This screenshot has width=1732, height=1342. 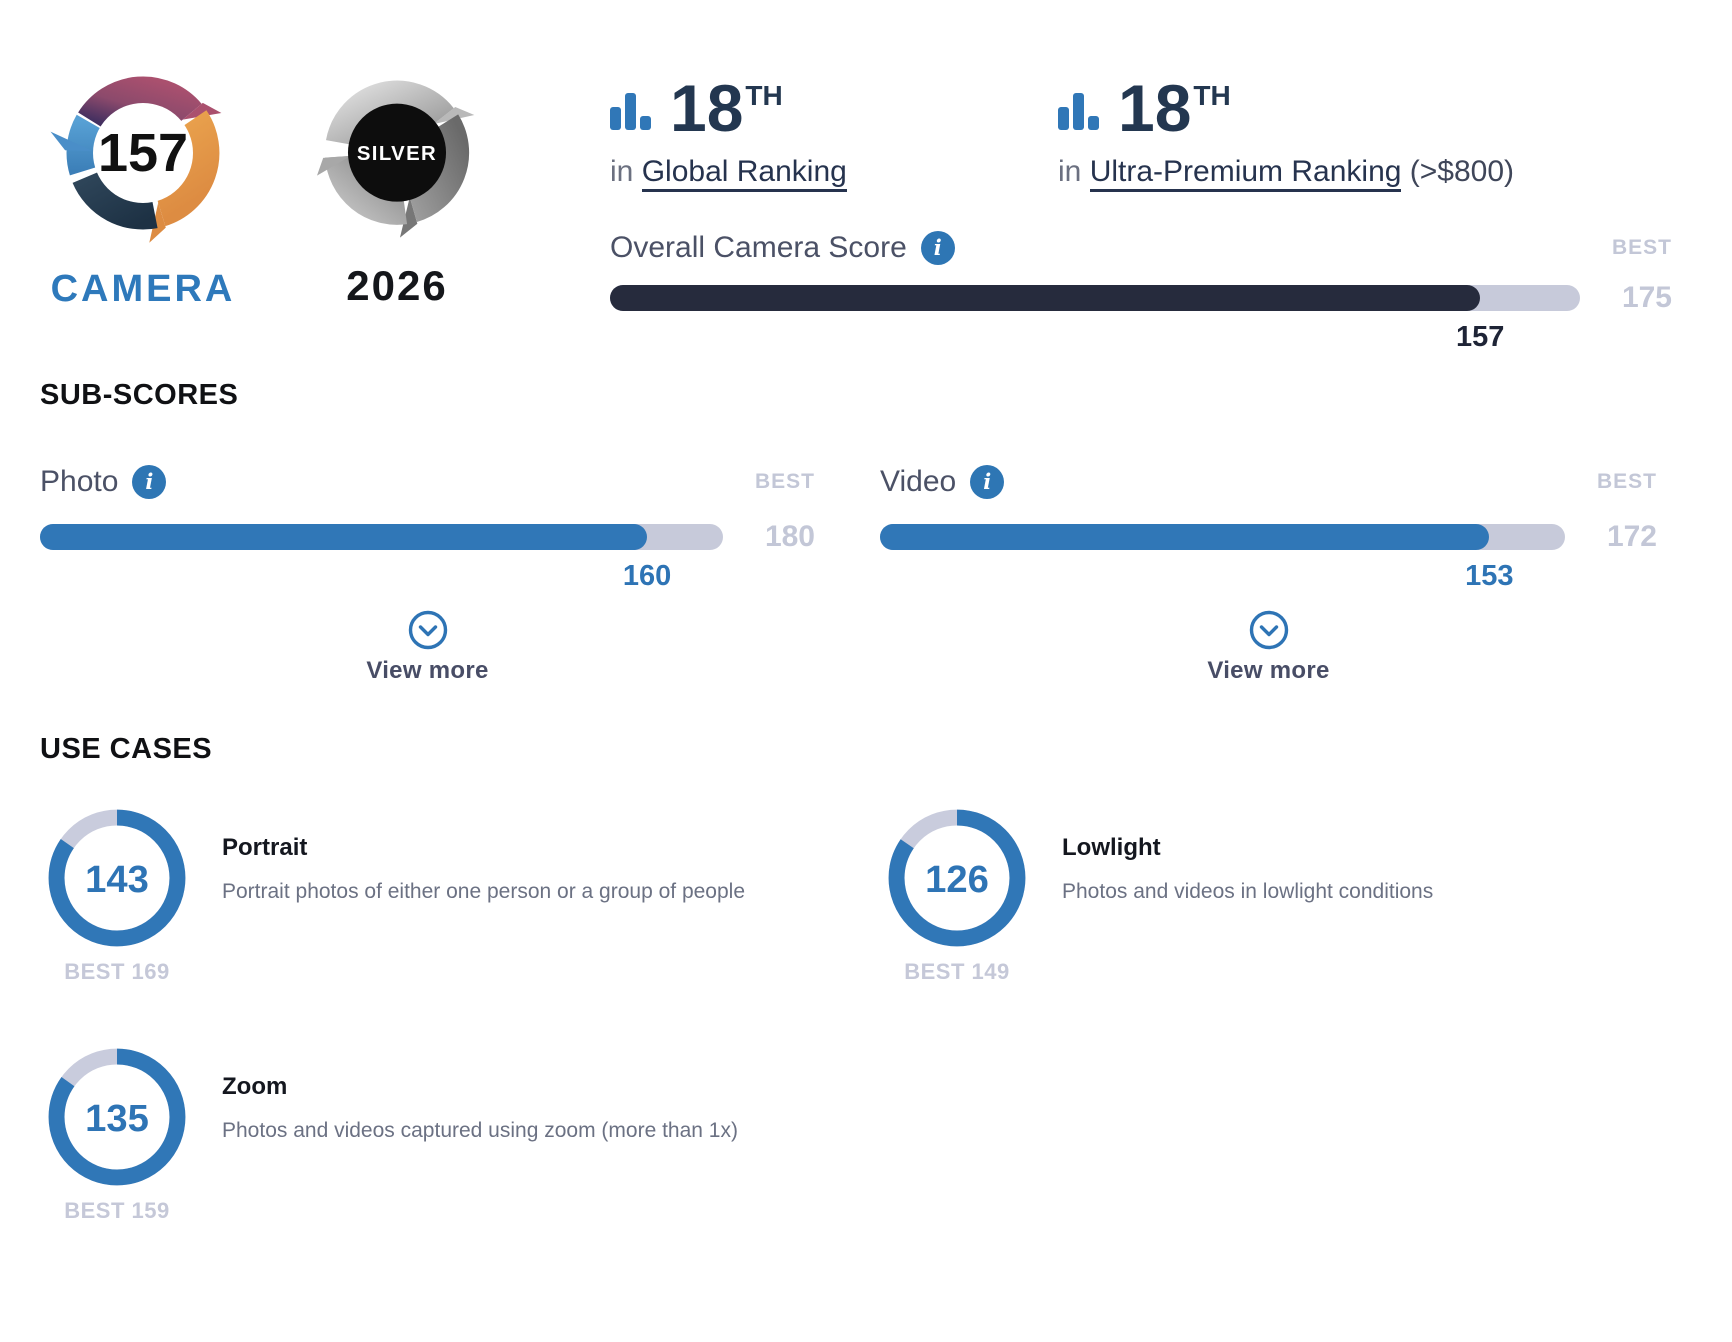 I want to click on overall-best-value: 175, so click(x=1646, y=297).